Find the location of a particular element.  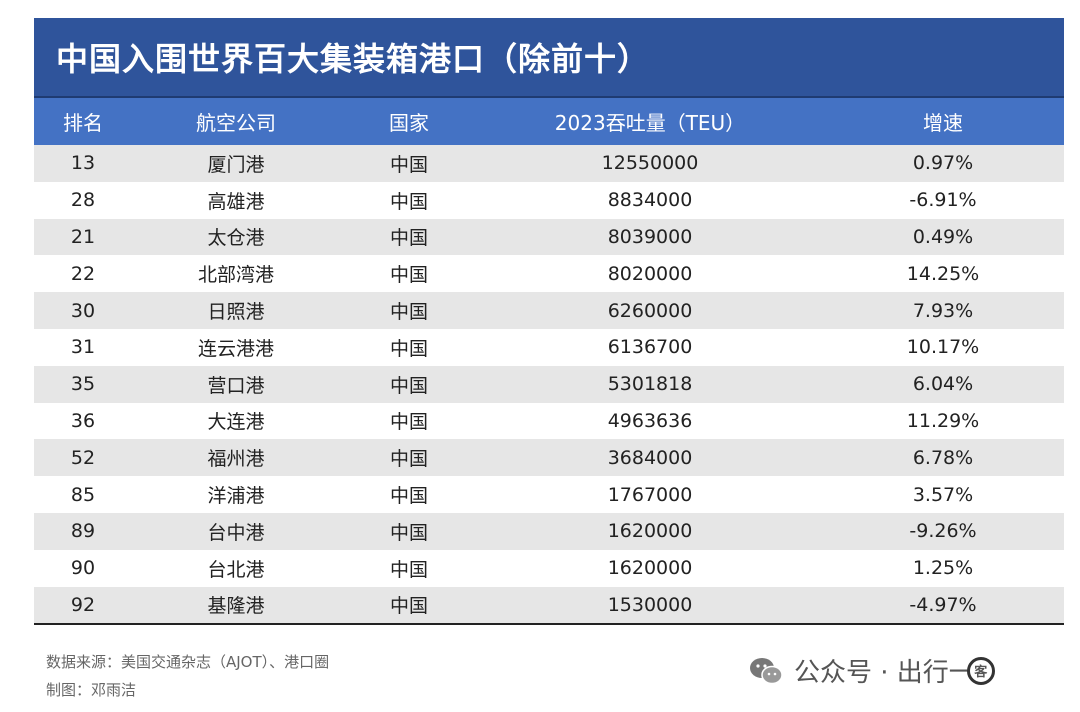

header-growth: 增速 is located at coordinates (943, 123).